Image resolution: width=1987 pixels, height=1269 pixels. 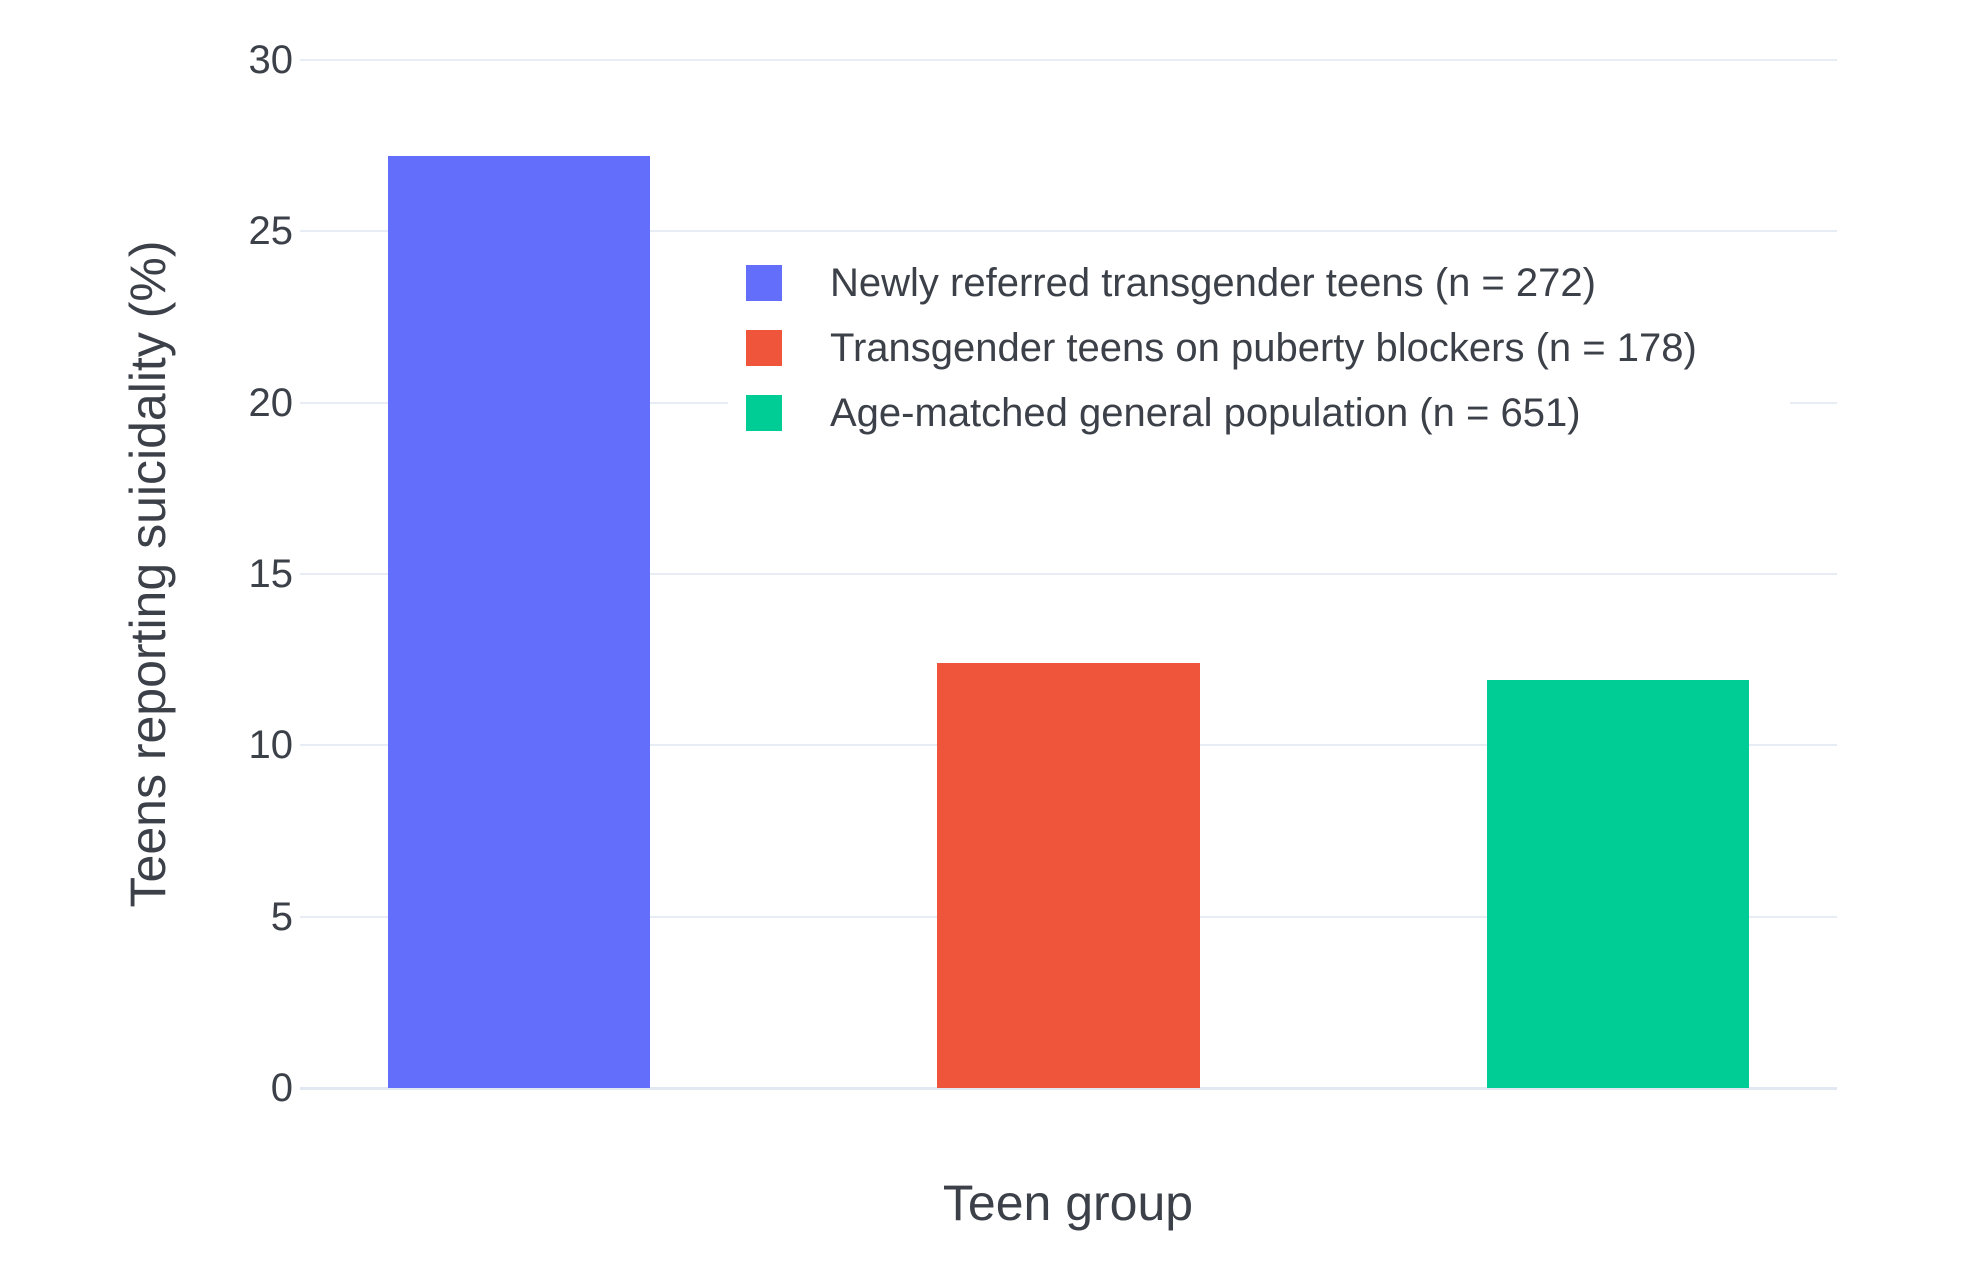 What do you see at coordinates (1068, 1088) in the screenshot?
I see `zero-gridline` at bounding box center [1068, 1088].